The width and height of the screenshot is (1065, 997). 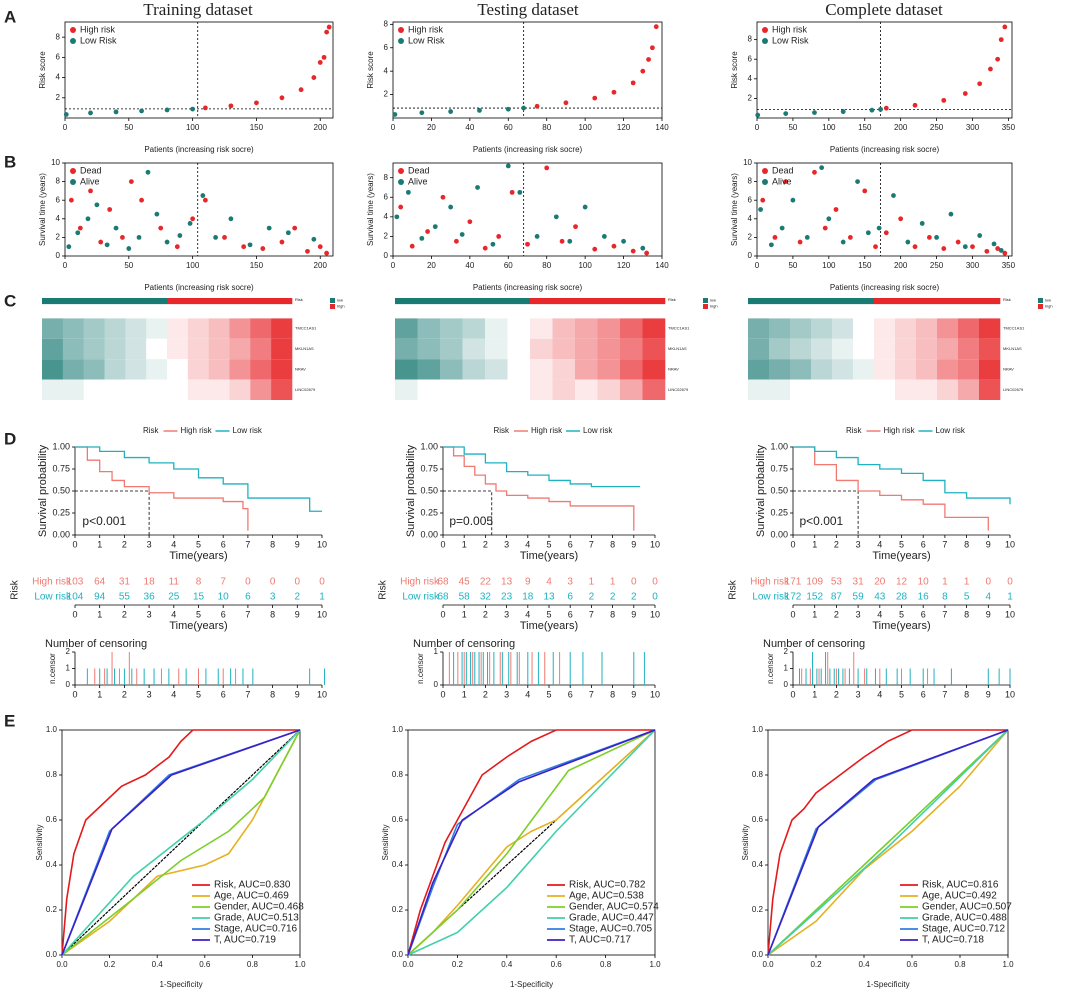 I want to click on count: 16, so click(x=924, y=597).